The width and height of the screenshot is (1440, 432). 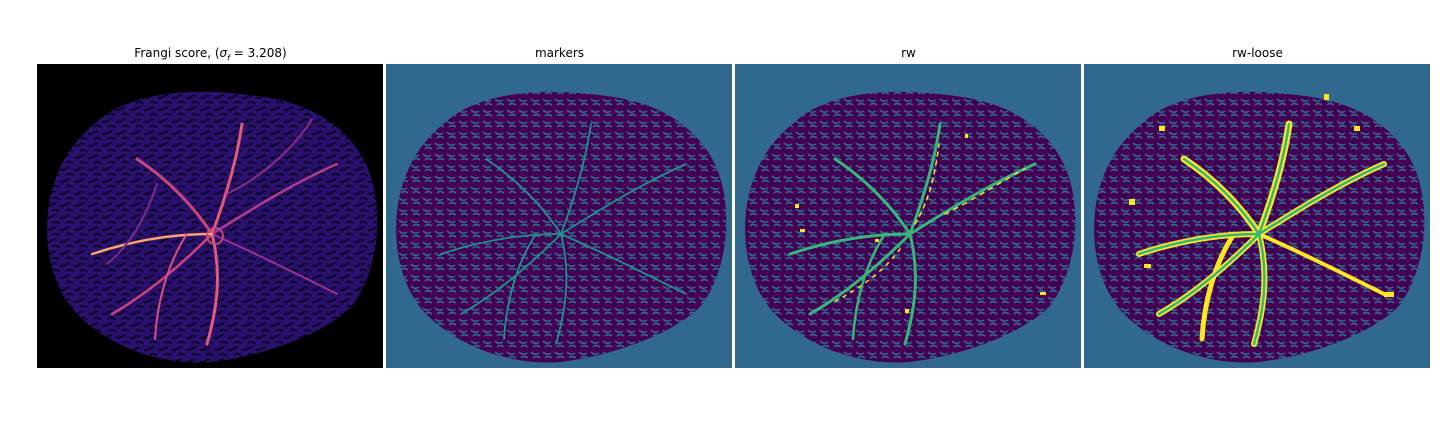 I want to click on panel-title-frangi: Frangi score, (σf = 3.208), so click(x=210, y=54).